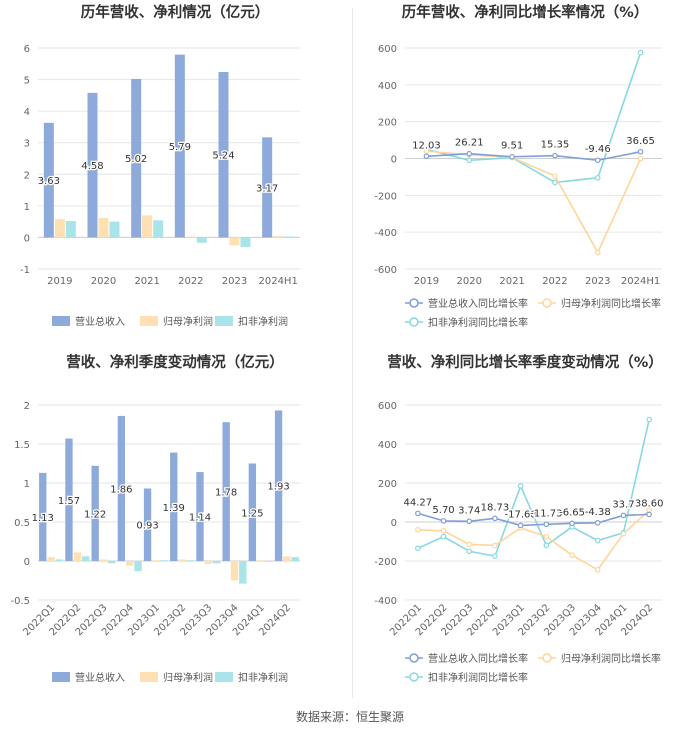 The height and width of the screenshot is (734, 700). Describe the element at coordinates (512, 146) in the screenshot. I see `line-value-label: 9.51` at that location.